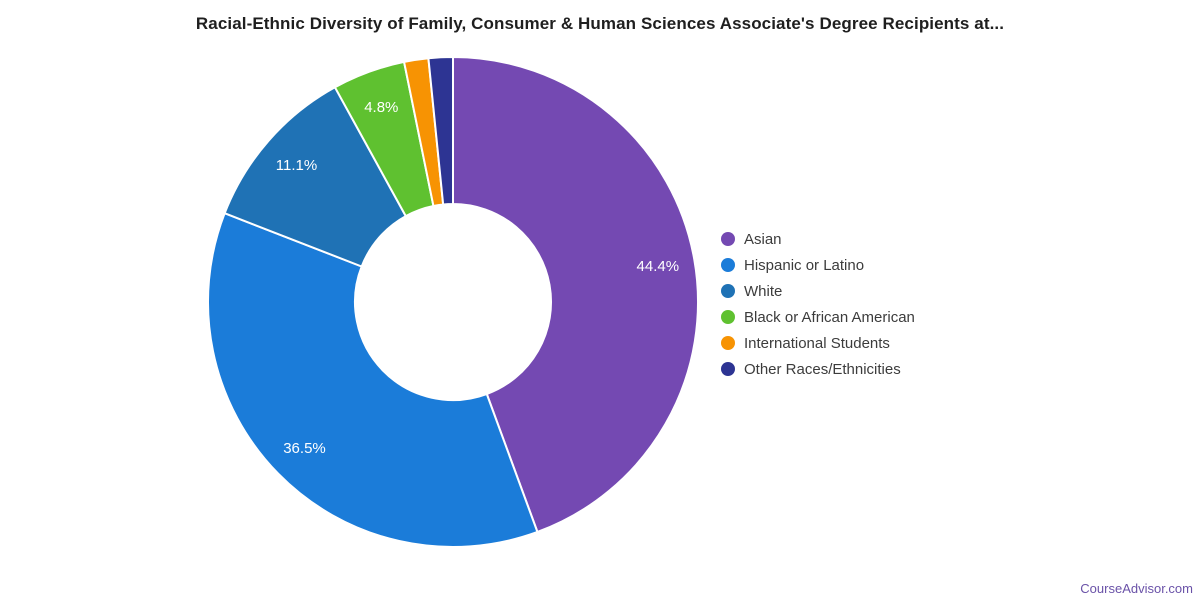  I want to click on legend-label: Asian, so click(763, 239).